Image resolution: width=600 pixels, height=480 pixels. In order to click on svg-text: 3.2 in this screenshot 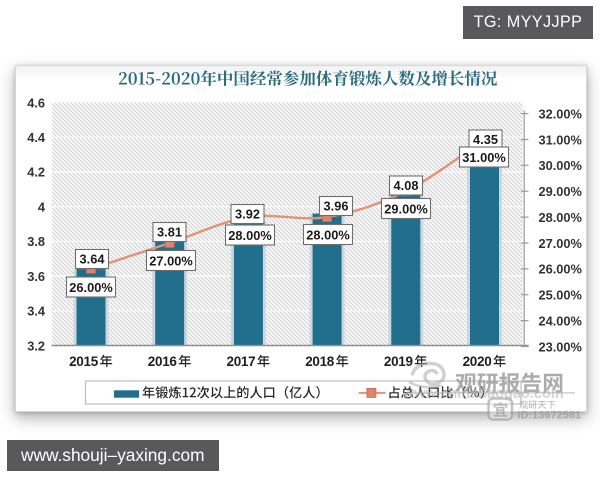, I will do `click(36, 345)`.